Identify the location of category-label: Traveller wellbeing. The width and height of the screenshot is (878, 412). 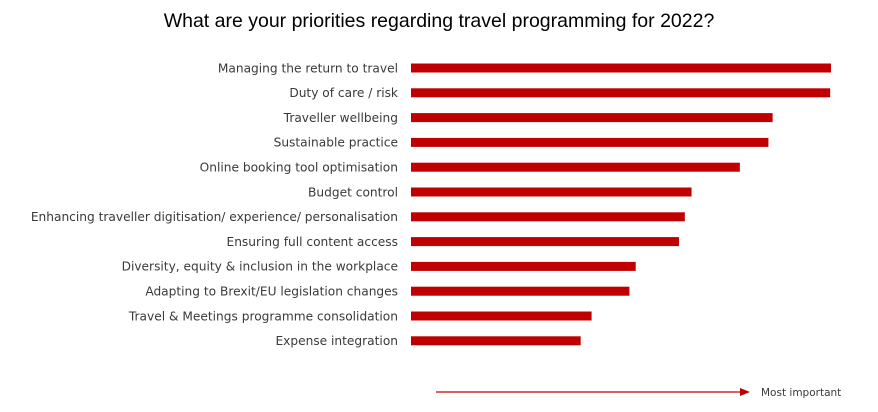
(340, 118).